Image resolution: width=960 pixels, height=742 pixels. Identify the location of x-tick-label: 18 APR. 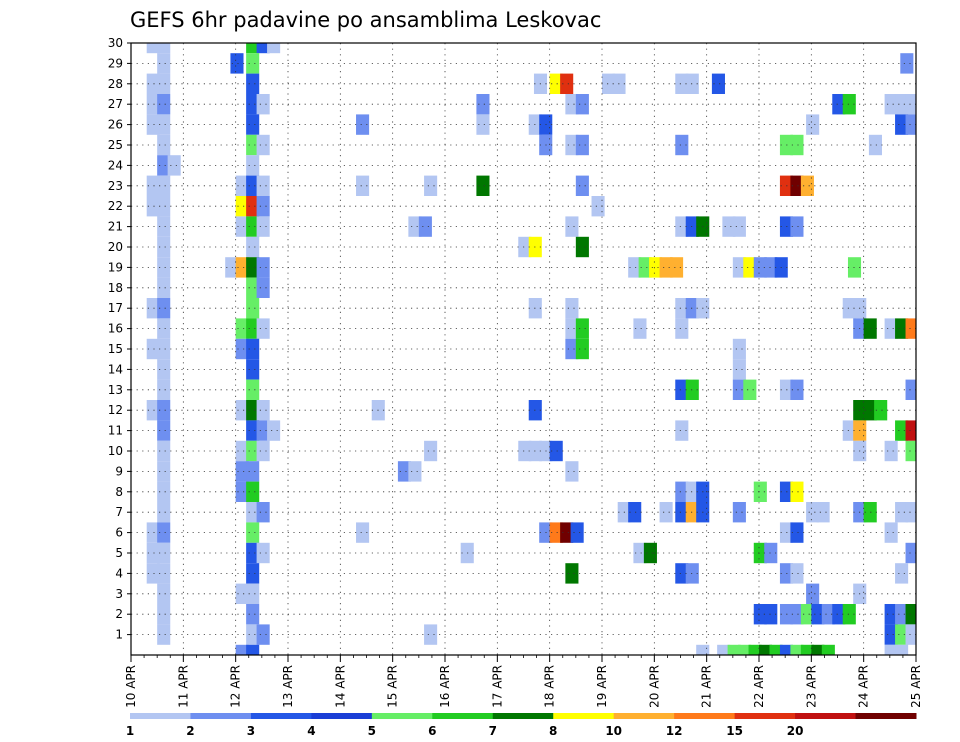
(550, 686).